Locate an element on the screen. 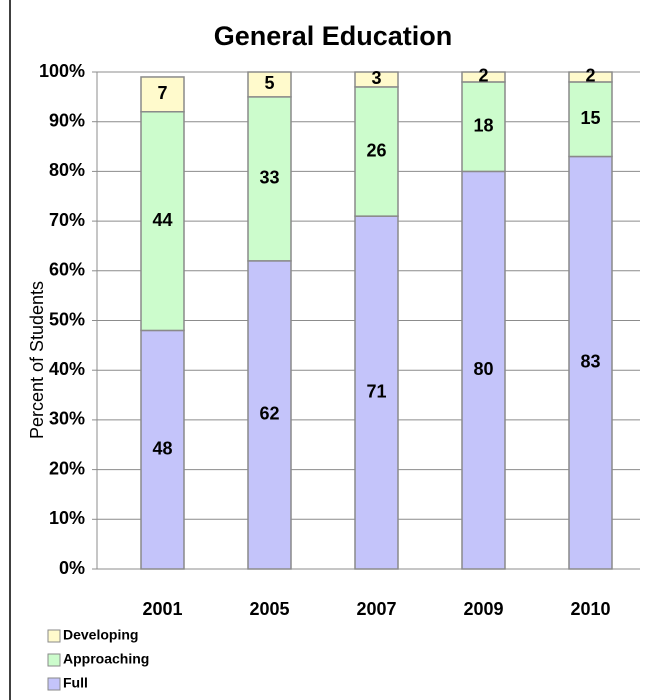 The image size is (645, 700). data-label: 71 is located at coordinates (376, 391).